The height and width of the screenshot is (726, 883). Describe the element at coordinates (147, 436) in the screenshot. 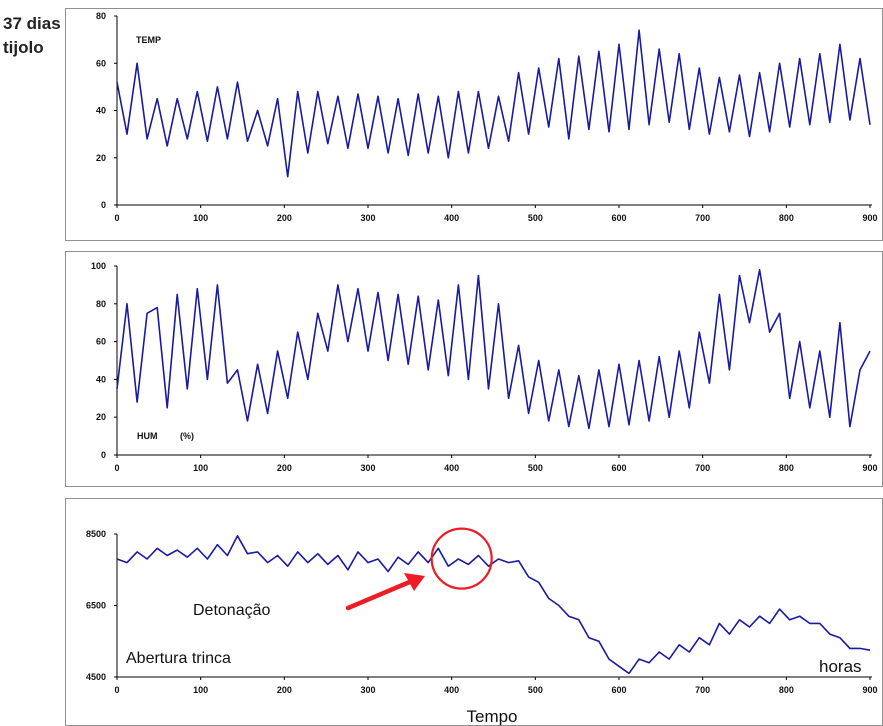

I see `panel-label-hum: HUM` at that location.